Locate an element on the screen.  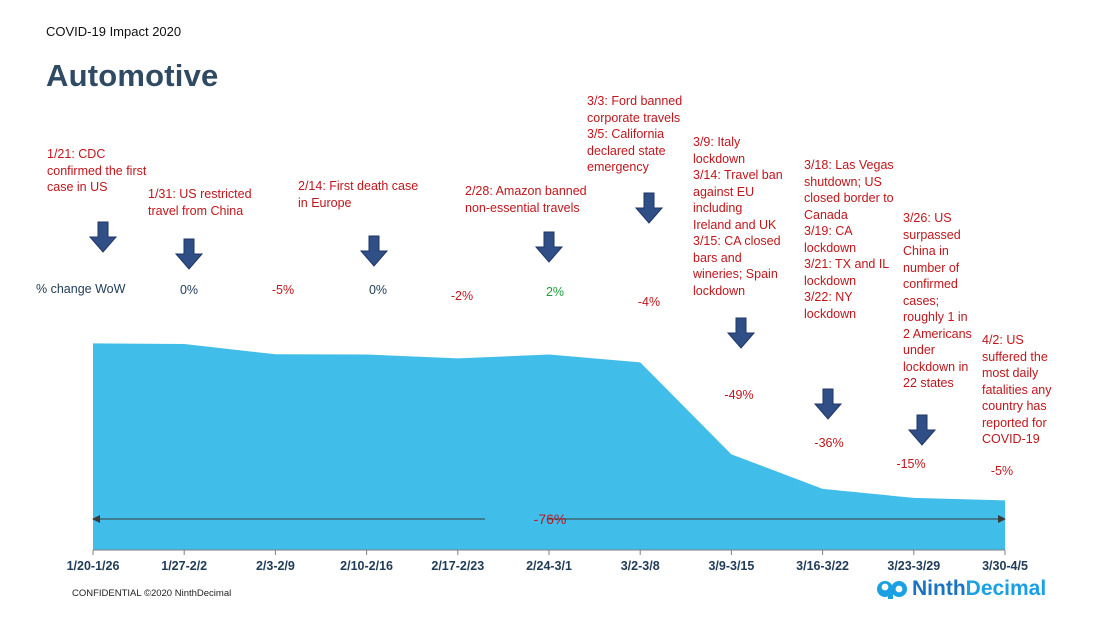
wow-percent-label-8: -15% is located at coordinates (911, 464).